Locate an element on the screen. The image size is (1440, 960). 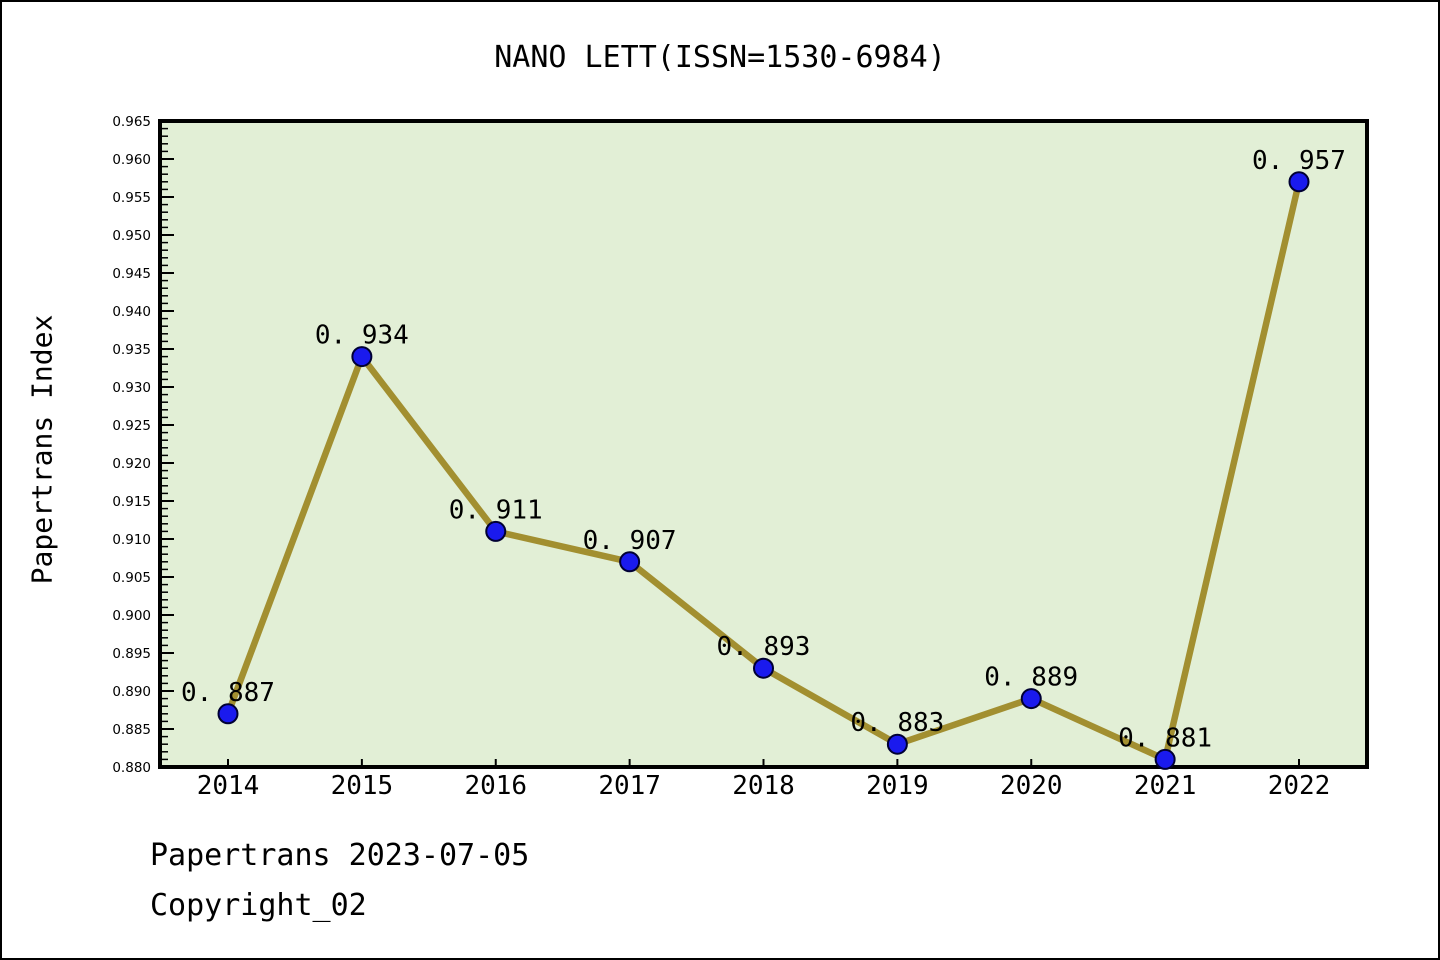
y-tick-label: 0.925 is located at coordinates (131, 426).